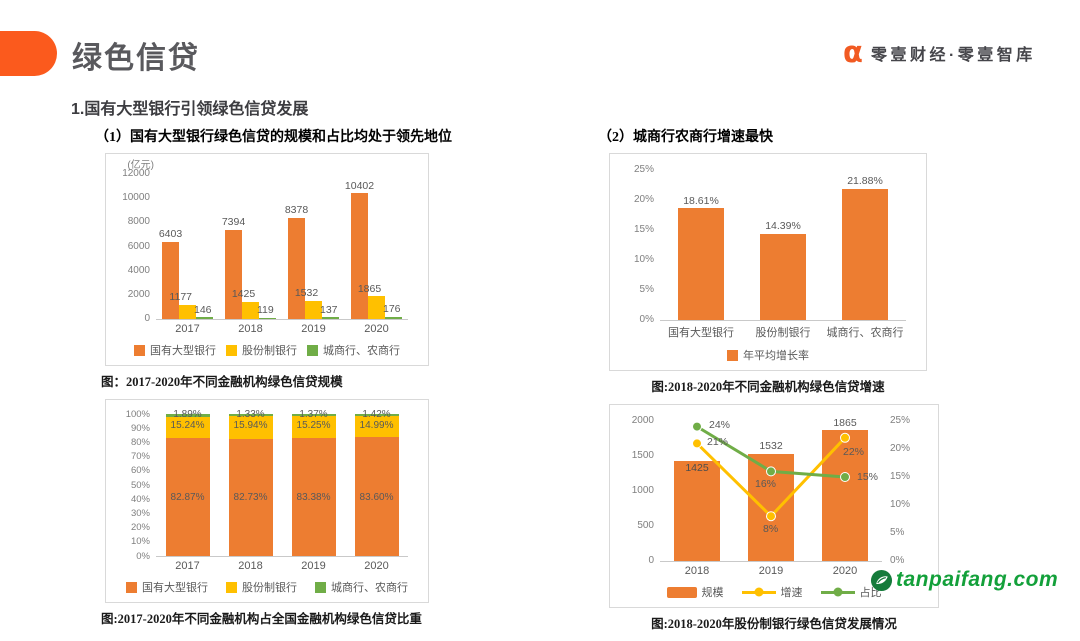 Image resolution: width=1080 pixels, height=641 pixels. What do you see at coordinates (361, 351) in the screenshot?
I see `legend-label: 城商行、农商行` at bounding box center [361, 351].